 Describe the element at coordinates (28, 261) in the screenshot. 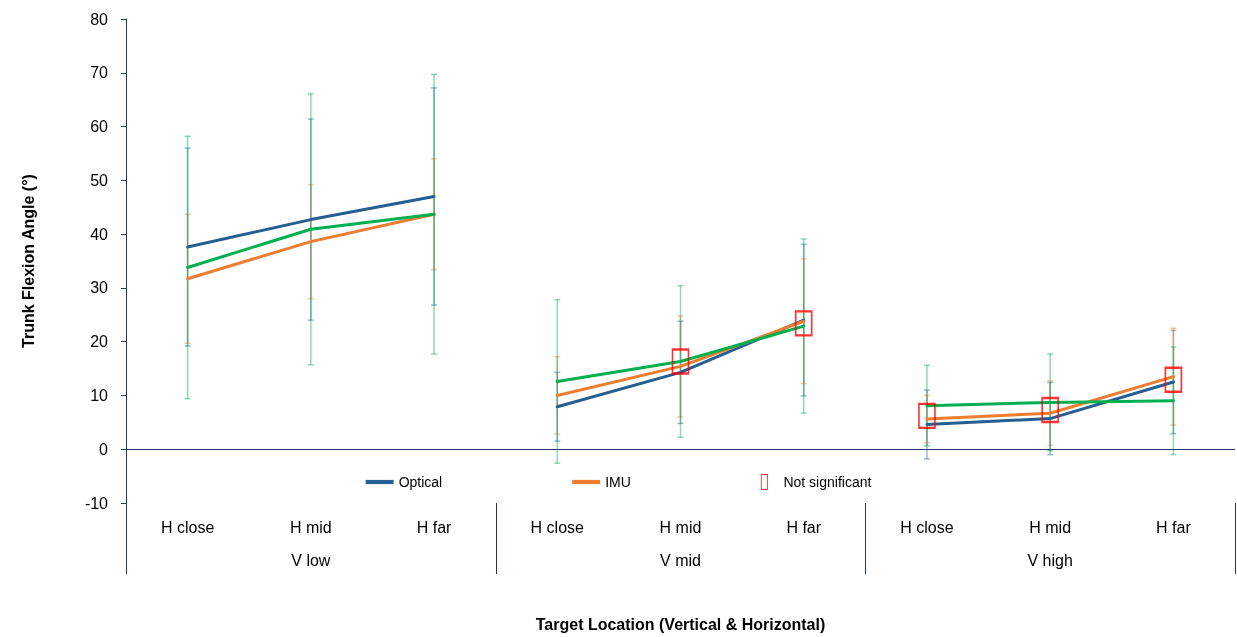

I see `y-axis-title: Trunk Flexion Angle (°)` at that location.